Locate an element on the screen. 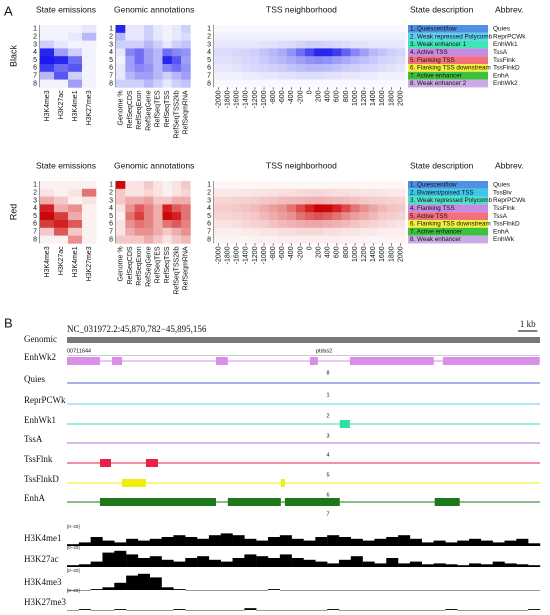 The height and width of the screenshot is (615, 550). row-label: 7 is located at coordinates (35, 232).